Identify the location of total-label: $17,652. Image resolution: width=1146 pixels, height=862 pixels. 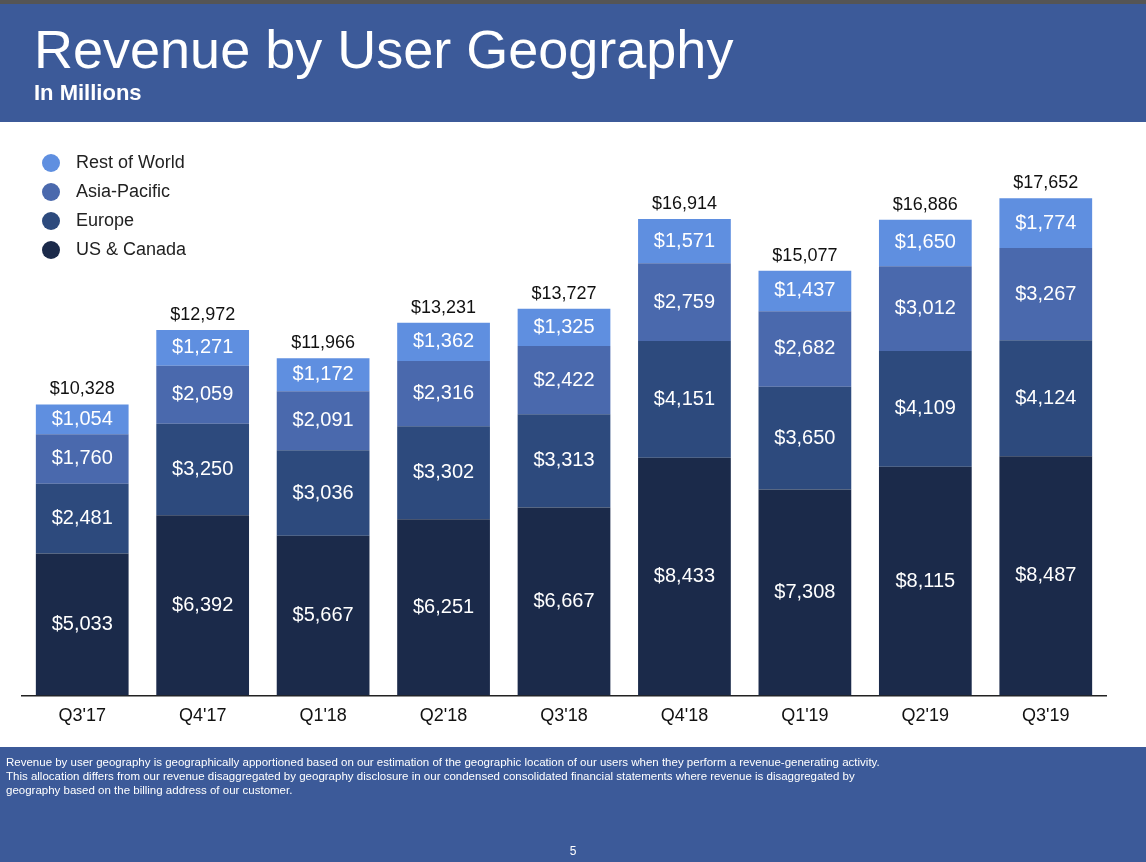
(1046, 182).